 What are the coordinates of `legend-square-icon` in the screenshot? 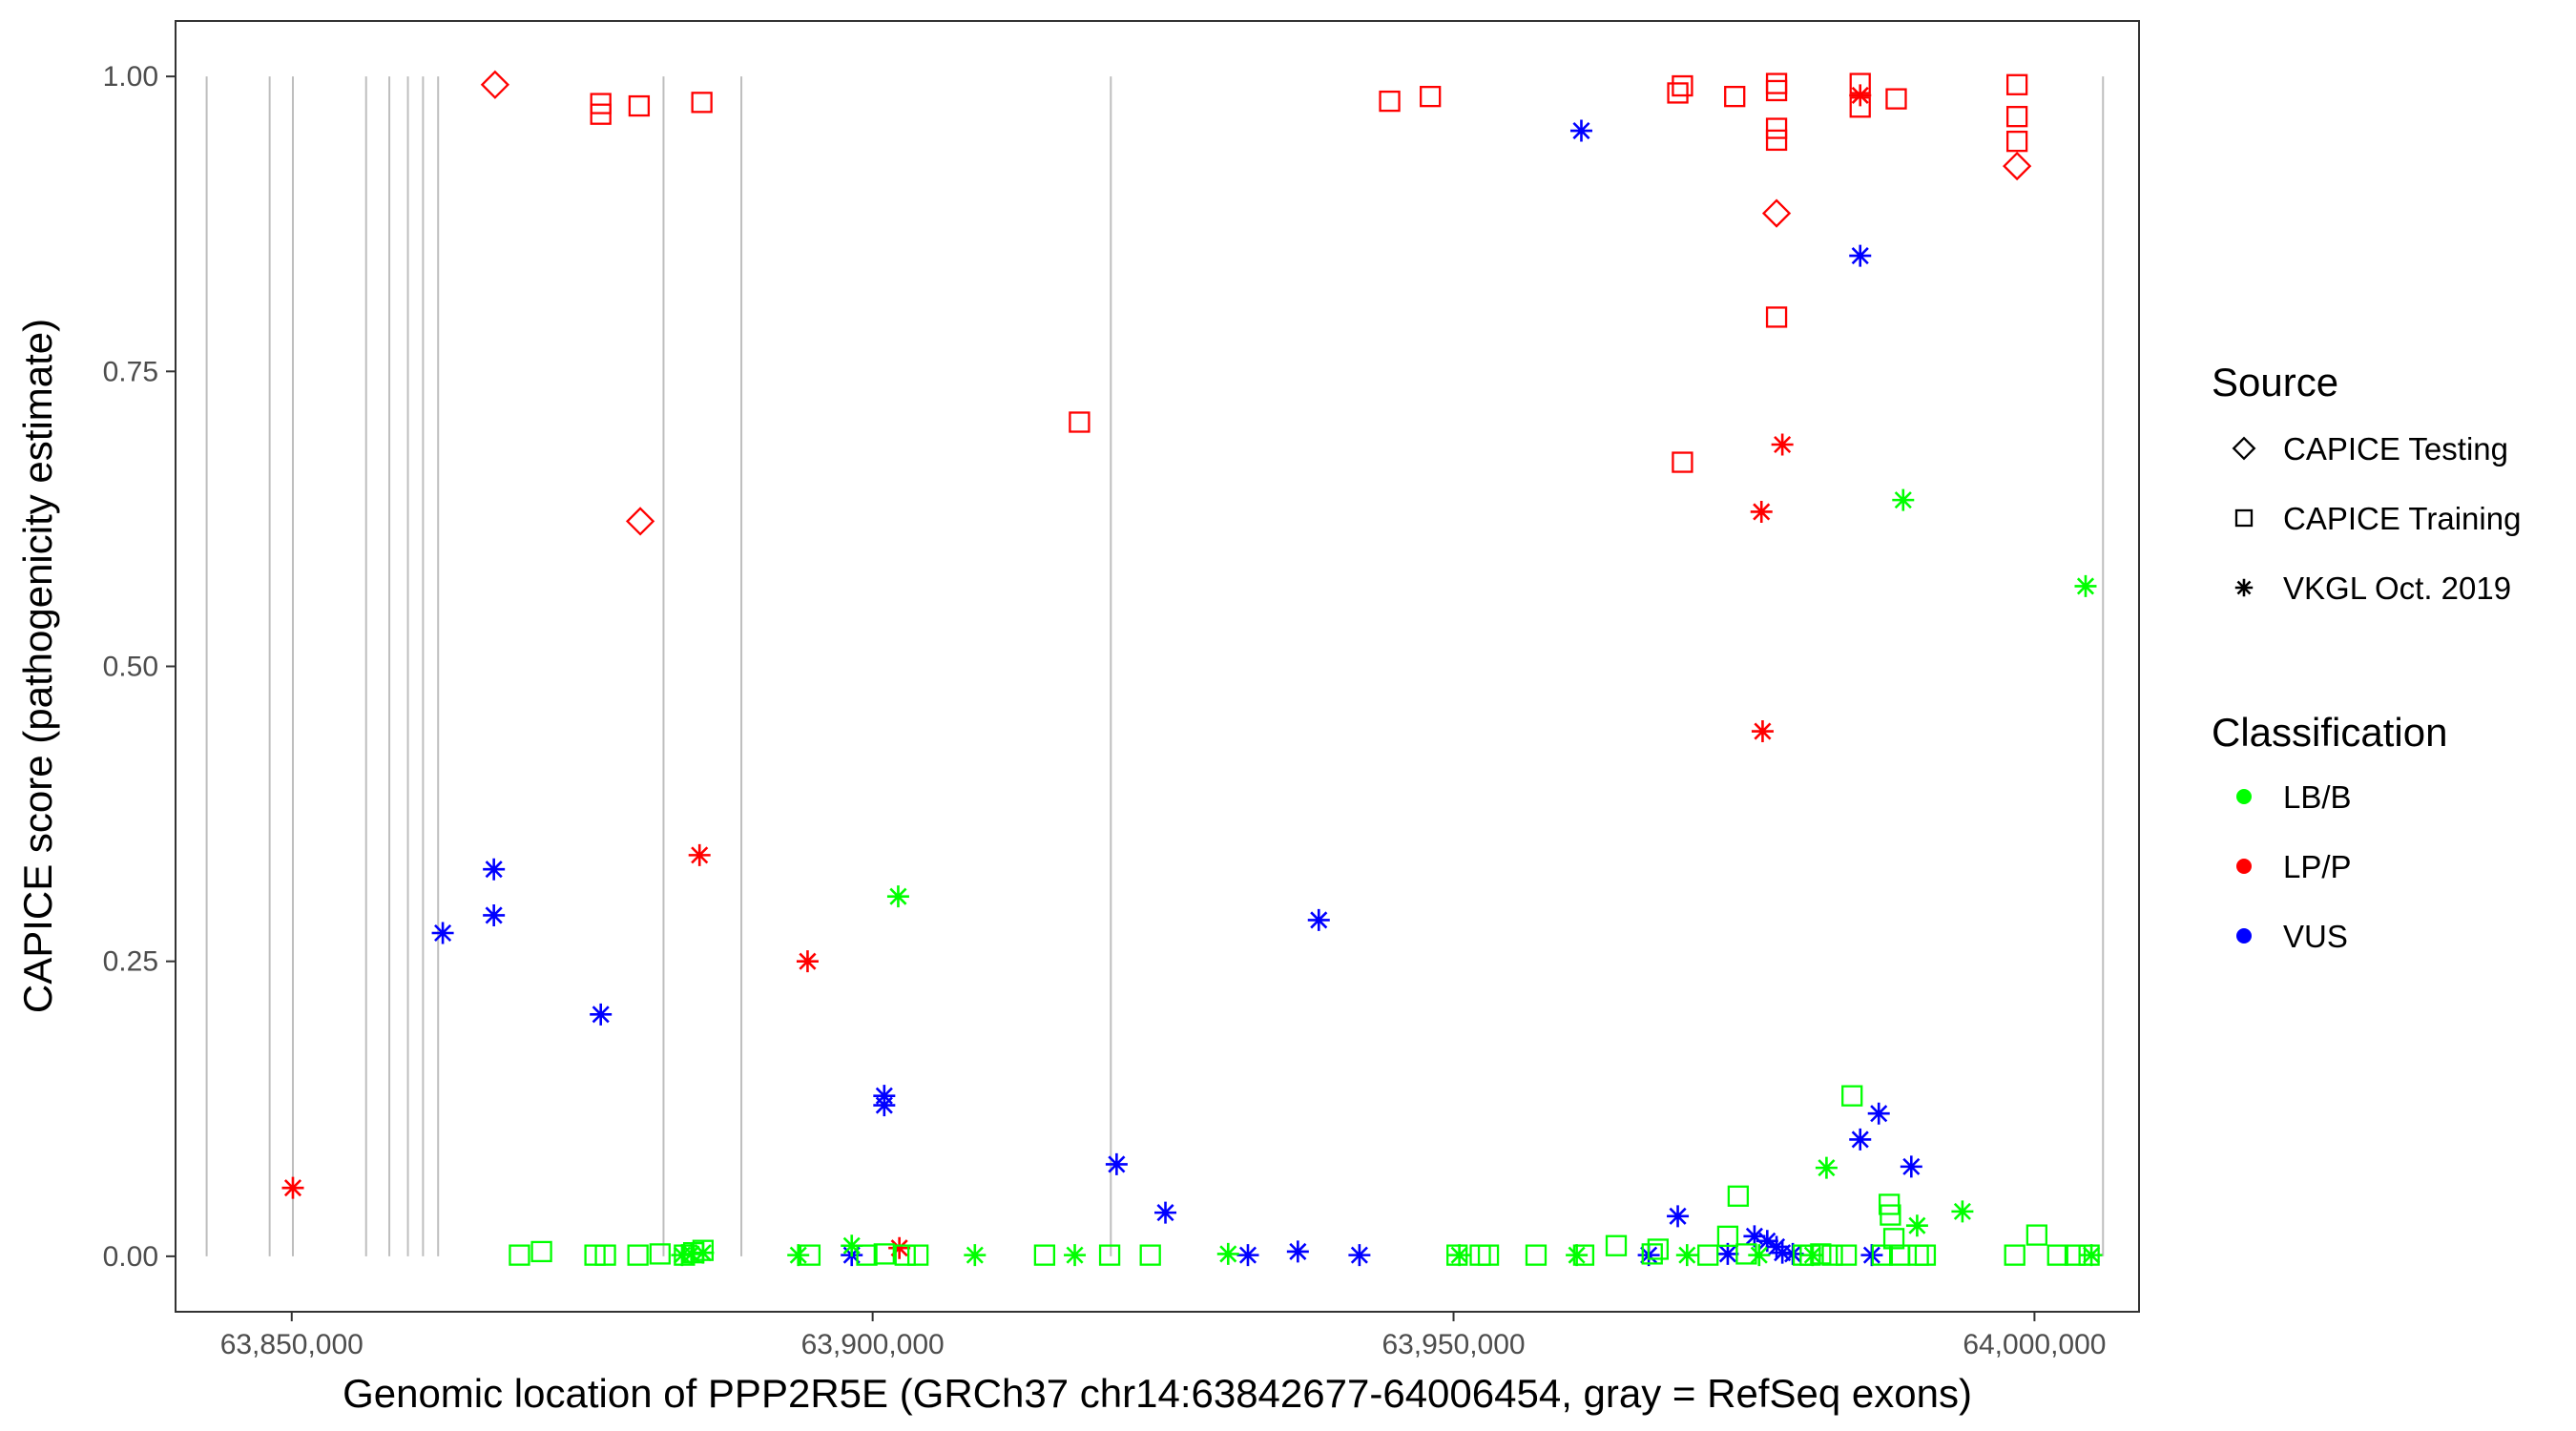 It's located at (2244, 518).